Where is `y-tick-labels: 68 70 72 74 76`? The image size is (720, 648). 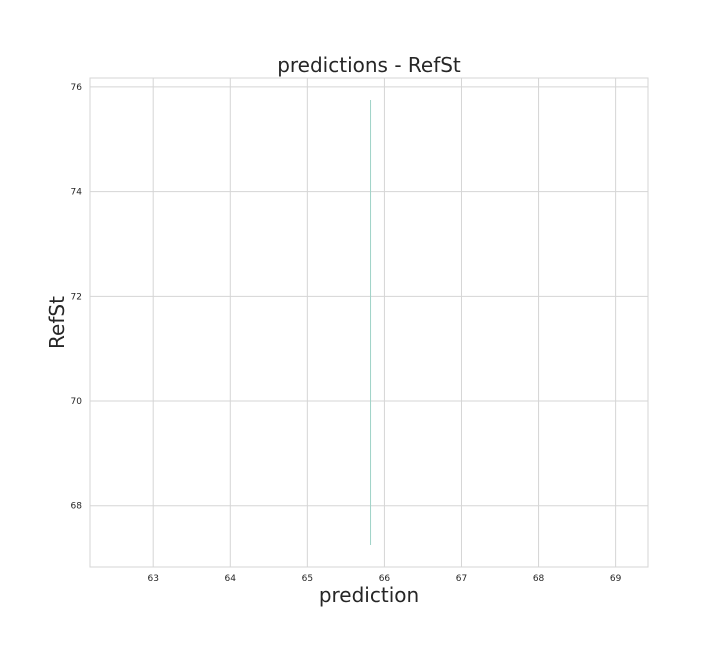 y-tick-labels: 68 70 72 74 76 is located at coordinates (77, 297).